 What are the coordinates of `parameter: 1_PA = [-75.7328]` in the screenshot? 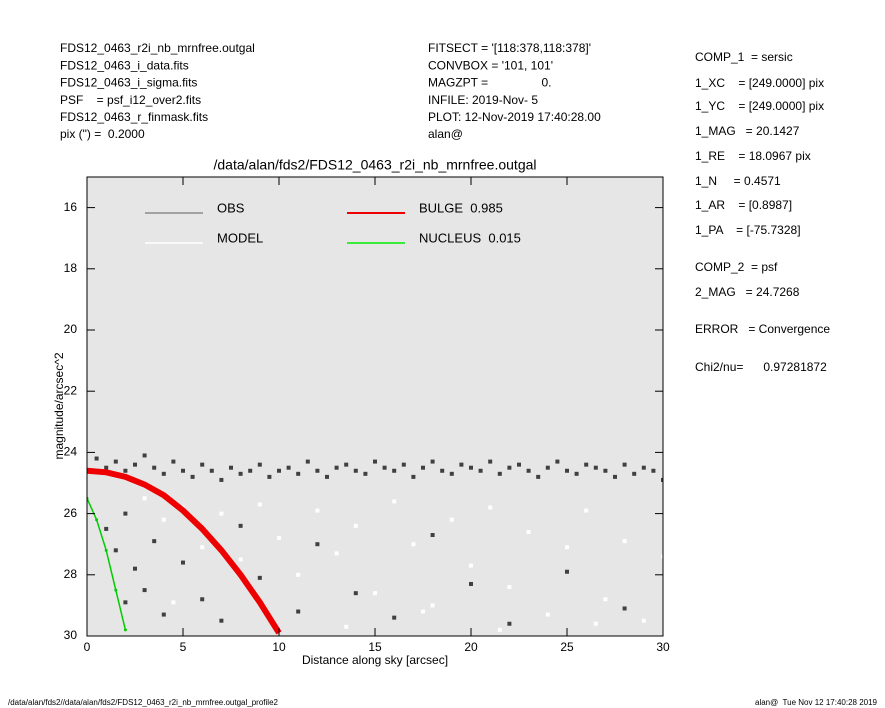 It's located at (748, 230).